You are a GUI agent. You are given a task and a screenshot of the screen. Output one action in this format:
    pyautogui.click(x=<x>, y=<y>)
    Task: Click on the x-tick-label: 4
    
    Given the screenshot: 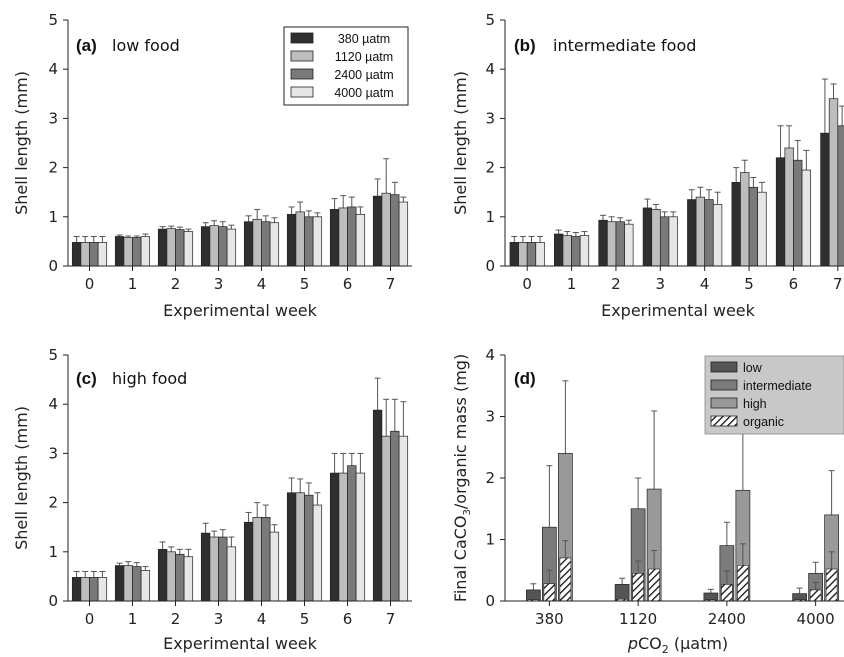 What is the action you would take?
    pyautogui.click(x=705, y=284)
    